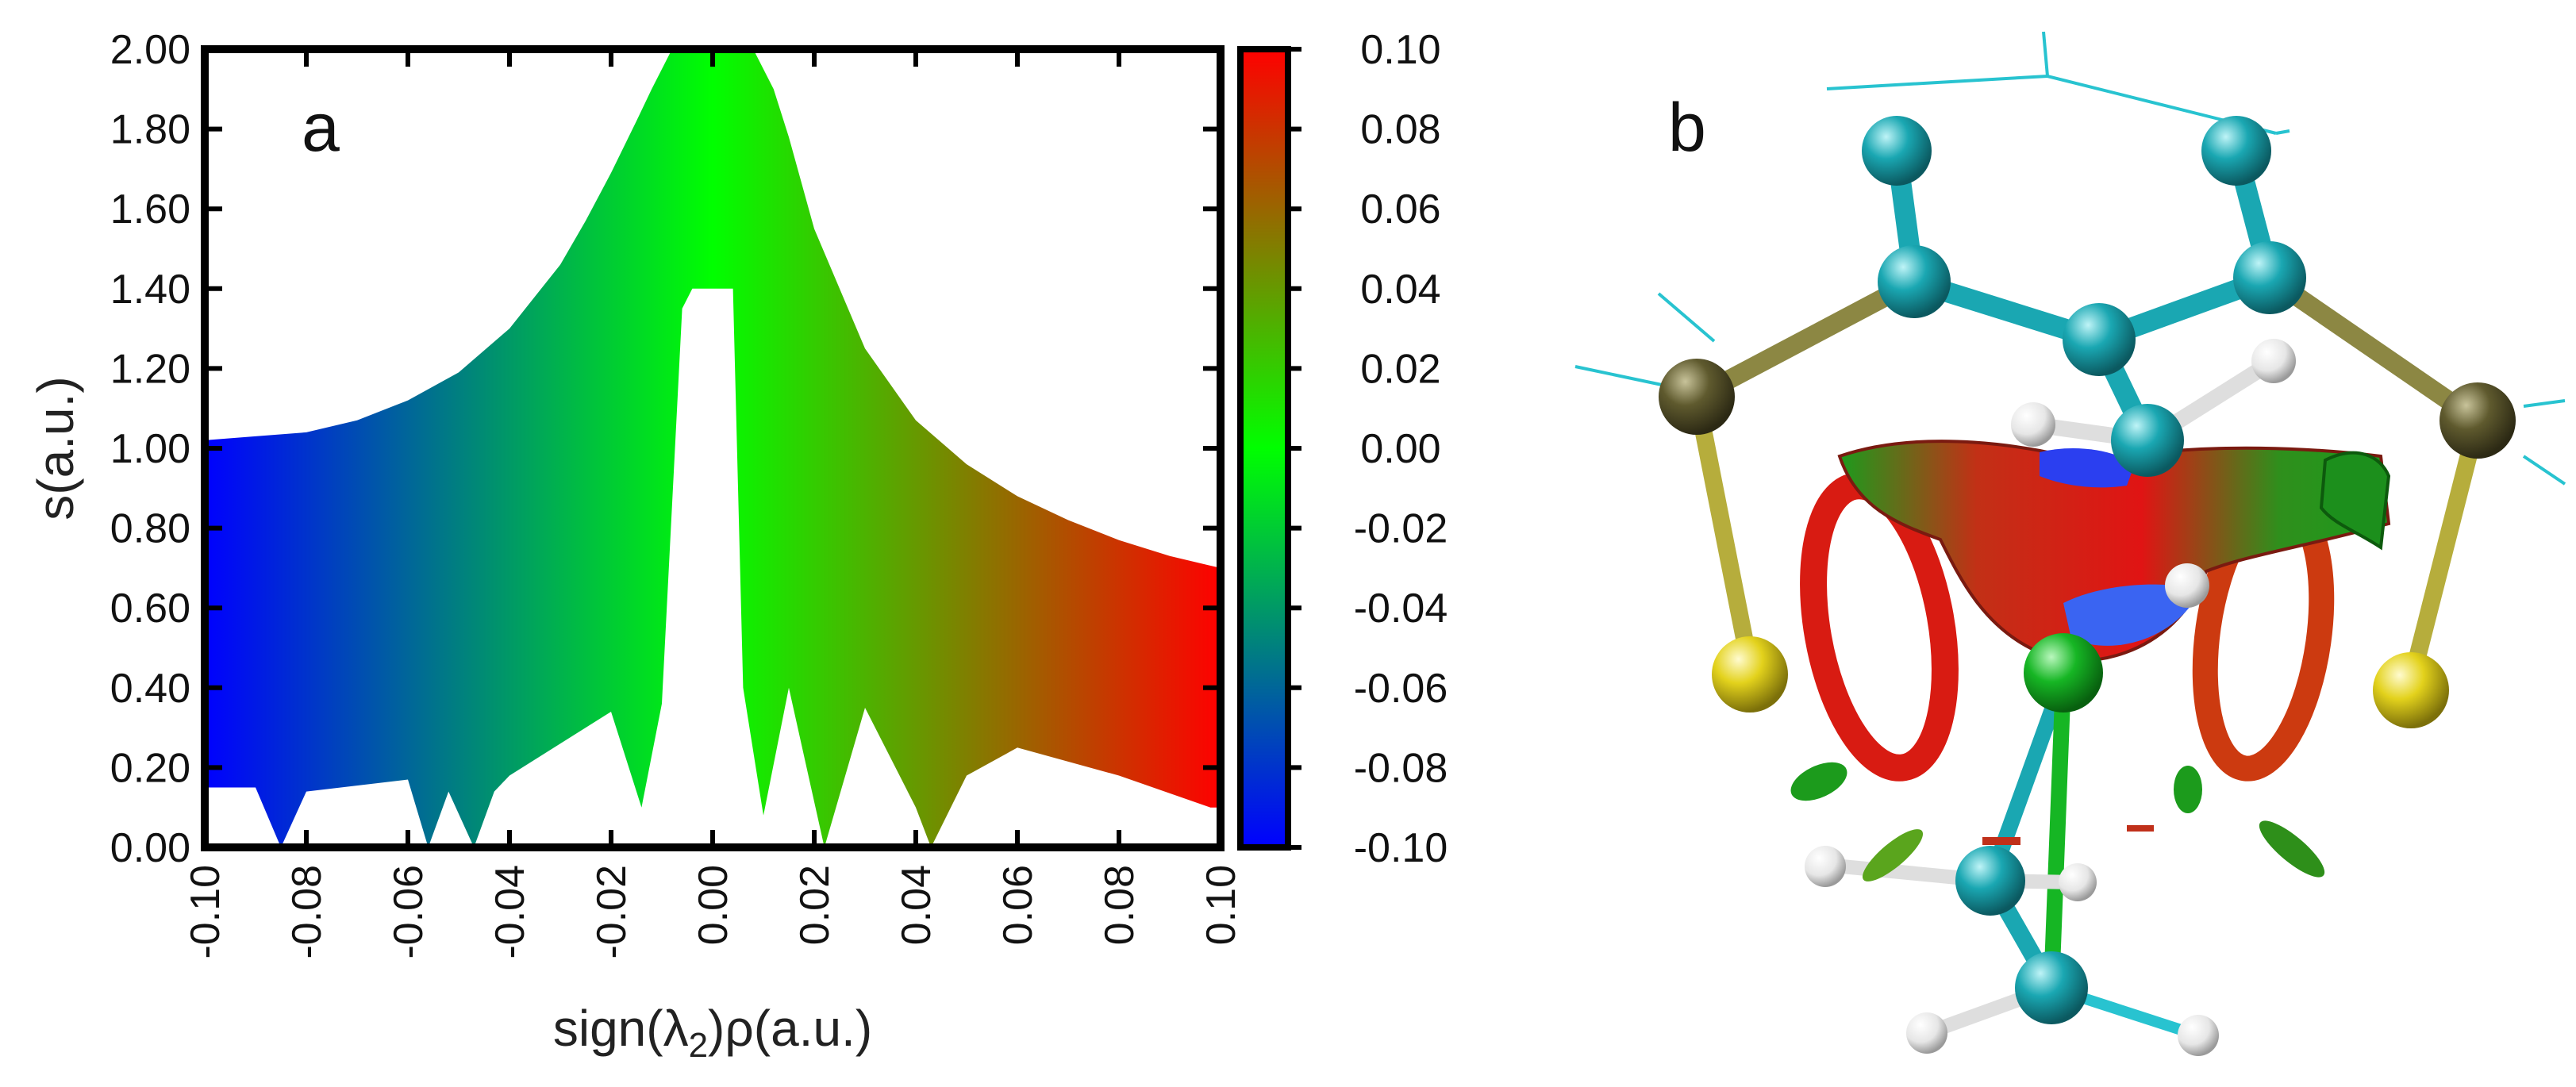  What do you see at coordinates (1400, 50) in the screenshot?
I see `colorbar-tick-label: 0.10` at bounding box center [1400, 50].